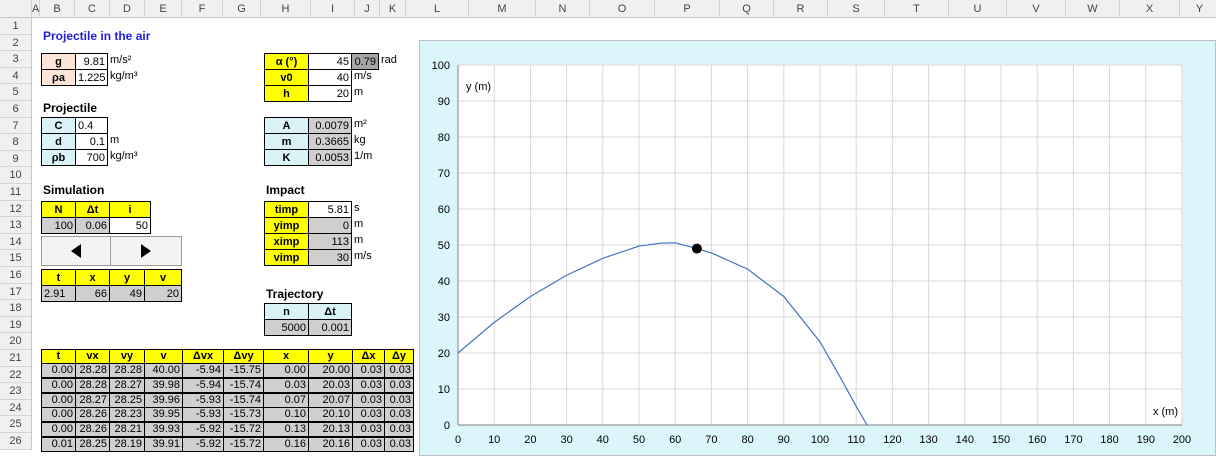 The height and width of the screenshot is (460, 1216). What do you see at coordinates (393, 9) in the screenshot?
I see `column-header-k: K` at bounding box center [393, 9].